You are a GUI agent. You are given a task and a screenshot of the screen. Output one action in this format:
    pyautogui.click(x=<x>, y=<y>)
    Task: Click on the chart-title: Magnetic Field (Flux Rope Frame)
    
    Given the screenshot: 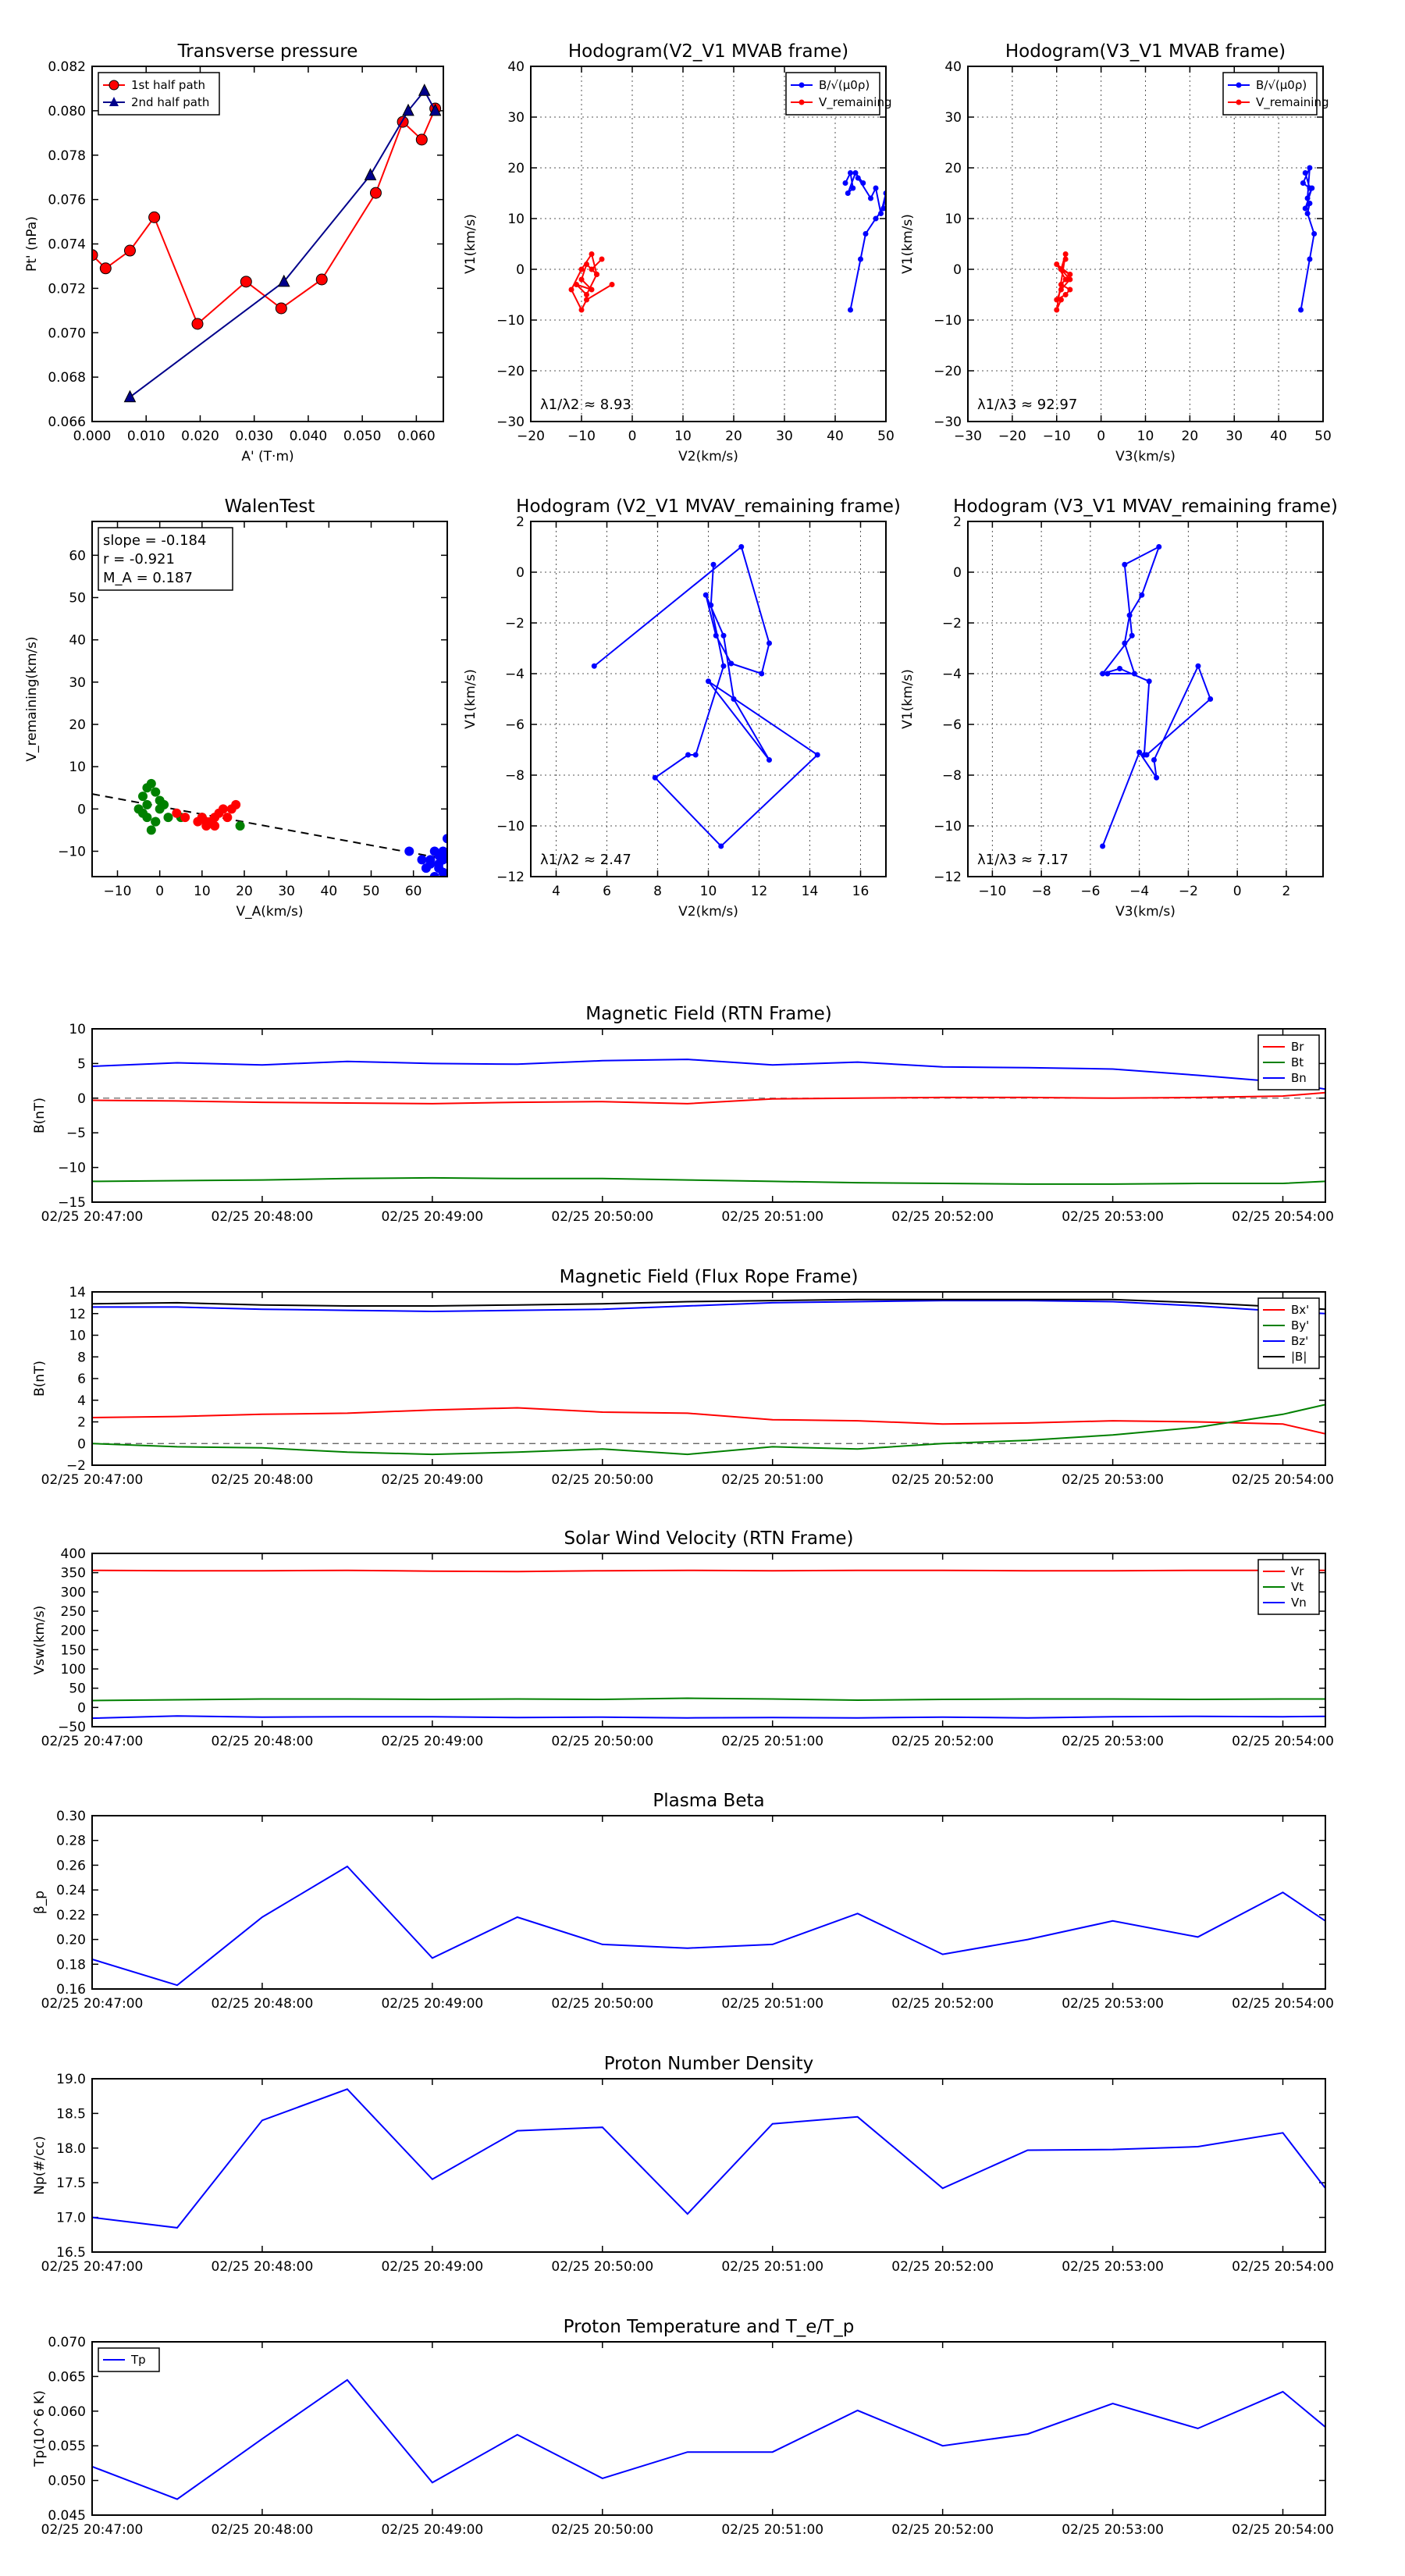 What is the action you would take?
    pyautogui.click(x=710, y=1277)
    